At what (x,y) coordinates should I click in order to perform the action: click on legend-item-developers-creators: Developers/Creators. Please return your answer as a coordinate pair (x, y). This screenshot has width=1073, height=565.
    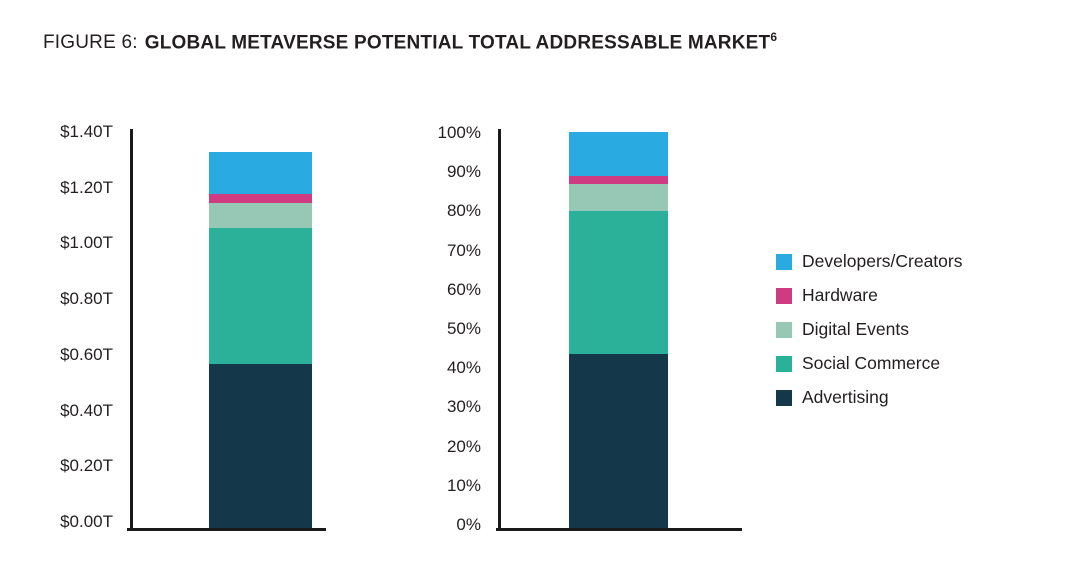
    Looking at the image, I should click on (869, 261).